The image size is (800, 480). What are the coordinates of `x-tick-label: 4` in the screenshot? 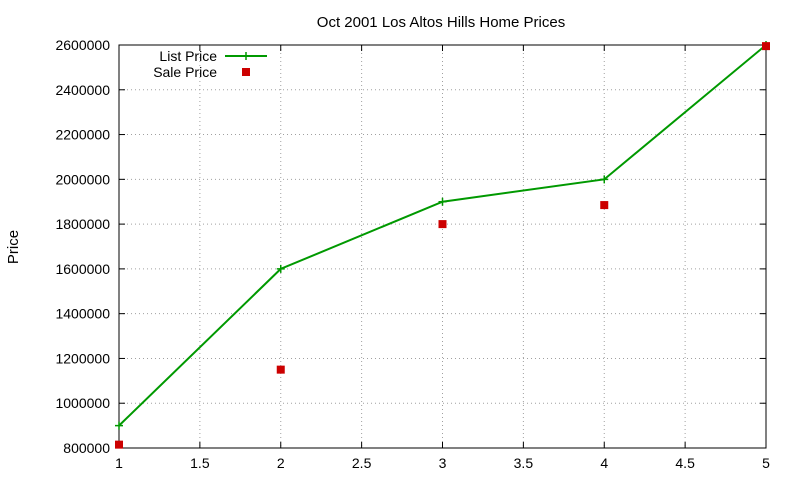 It's located at (604, 463).